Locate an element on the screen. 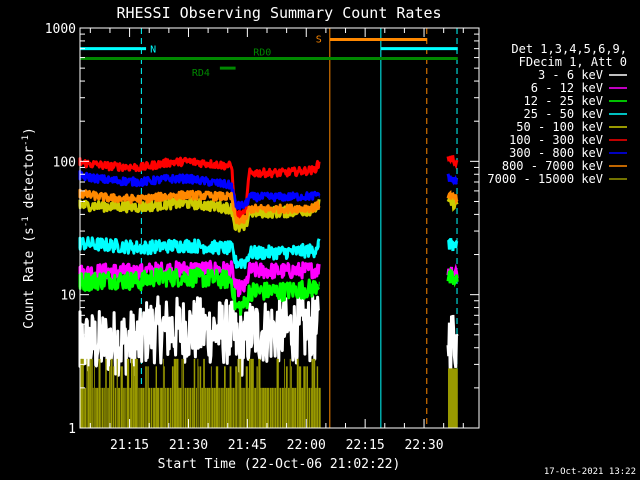 This screenshot has width=640, height=480. series-300_800keV-recovery is located at coordinates (452, 179).